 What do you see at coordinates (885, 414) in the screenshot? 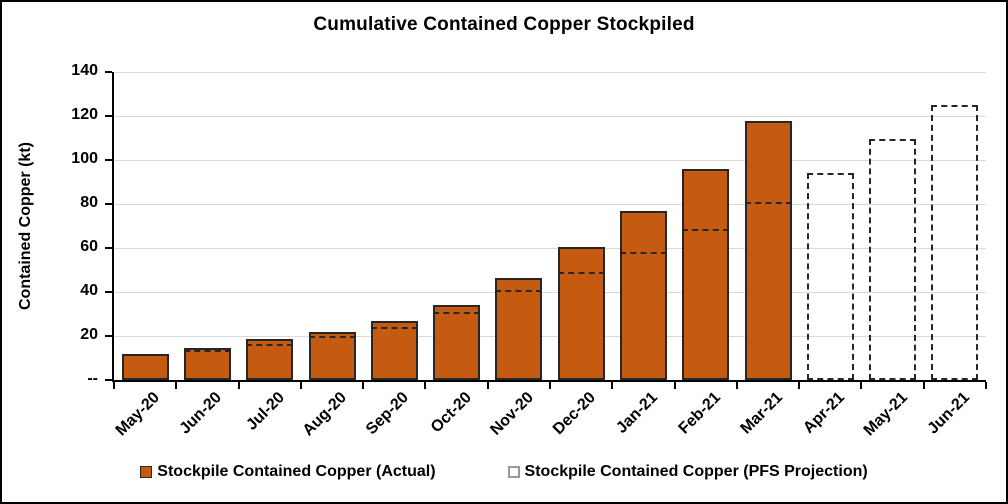
I see `x-category-label-May-21: May-21` at bounding box center [885, 414].